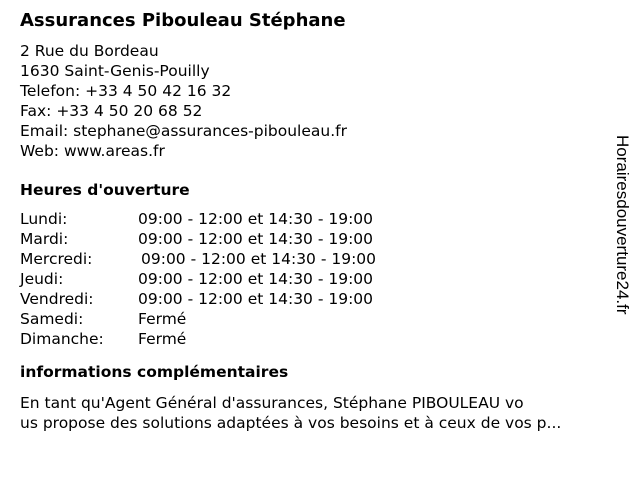  I want to click on hours-row: Mardi: 09:00 - 12:00 et 14:30 - 19:00, so click(198, 239).